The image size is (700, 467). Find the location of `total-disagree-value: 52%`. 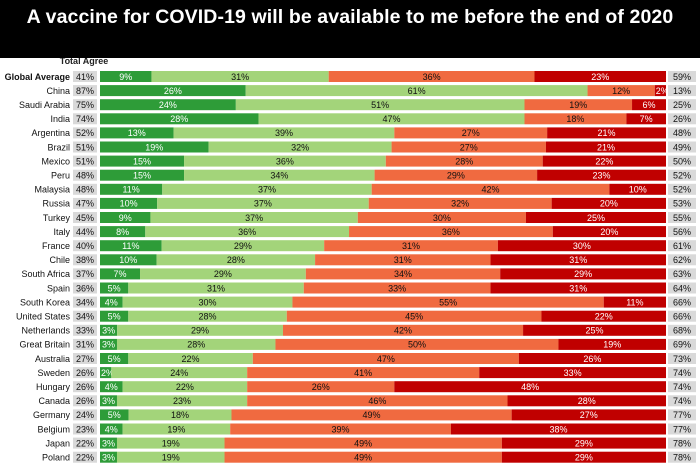

total-disagree-value: 52% is located at coordinates (682, 176).